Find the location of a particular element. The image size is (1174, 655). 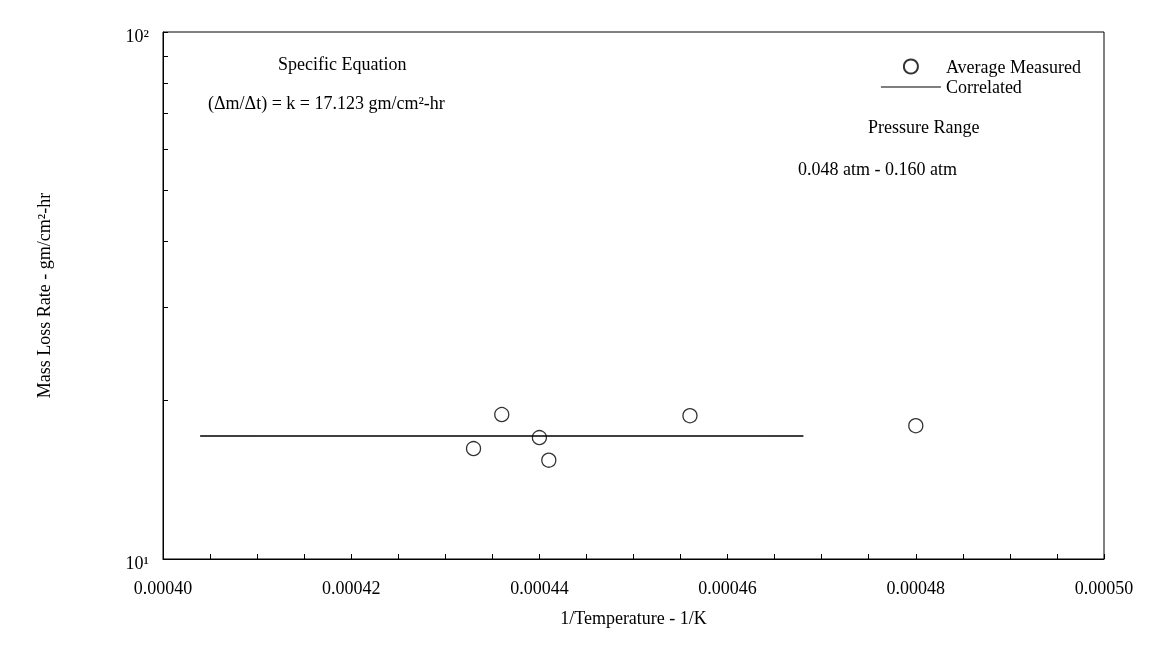

annotation: Pressure Range is located at coordinates (924, 127).